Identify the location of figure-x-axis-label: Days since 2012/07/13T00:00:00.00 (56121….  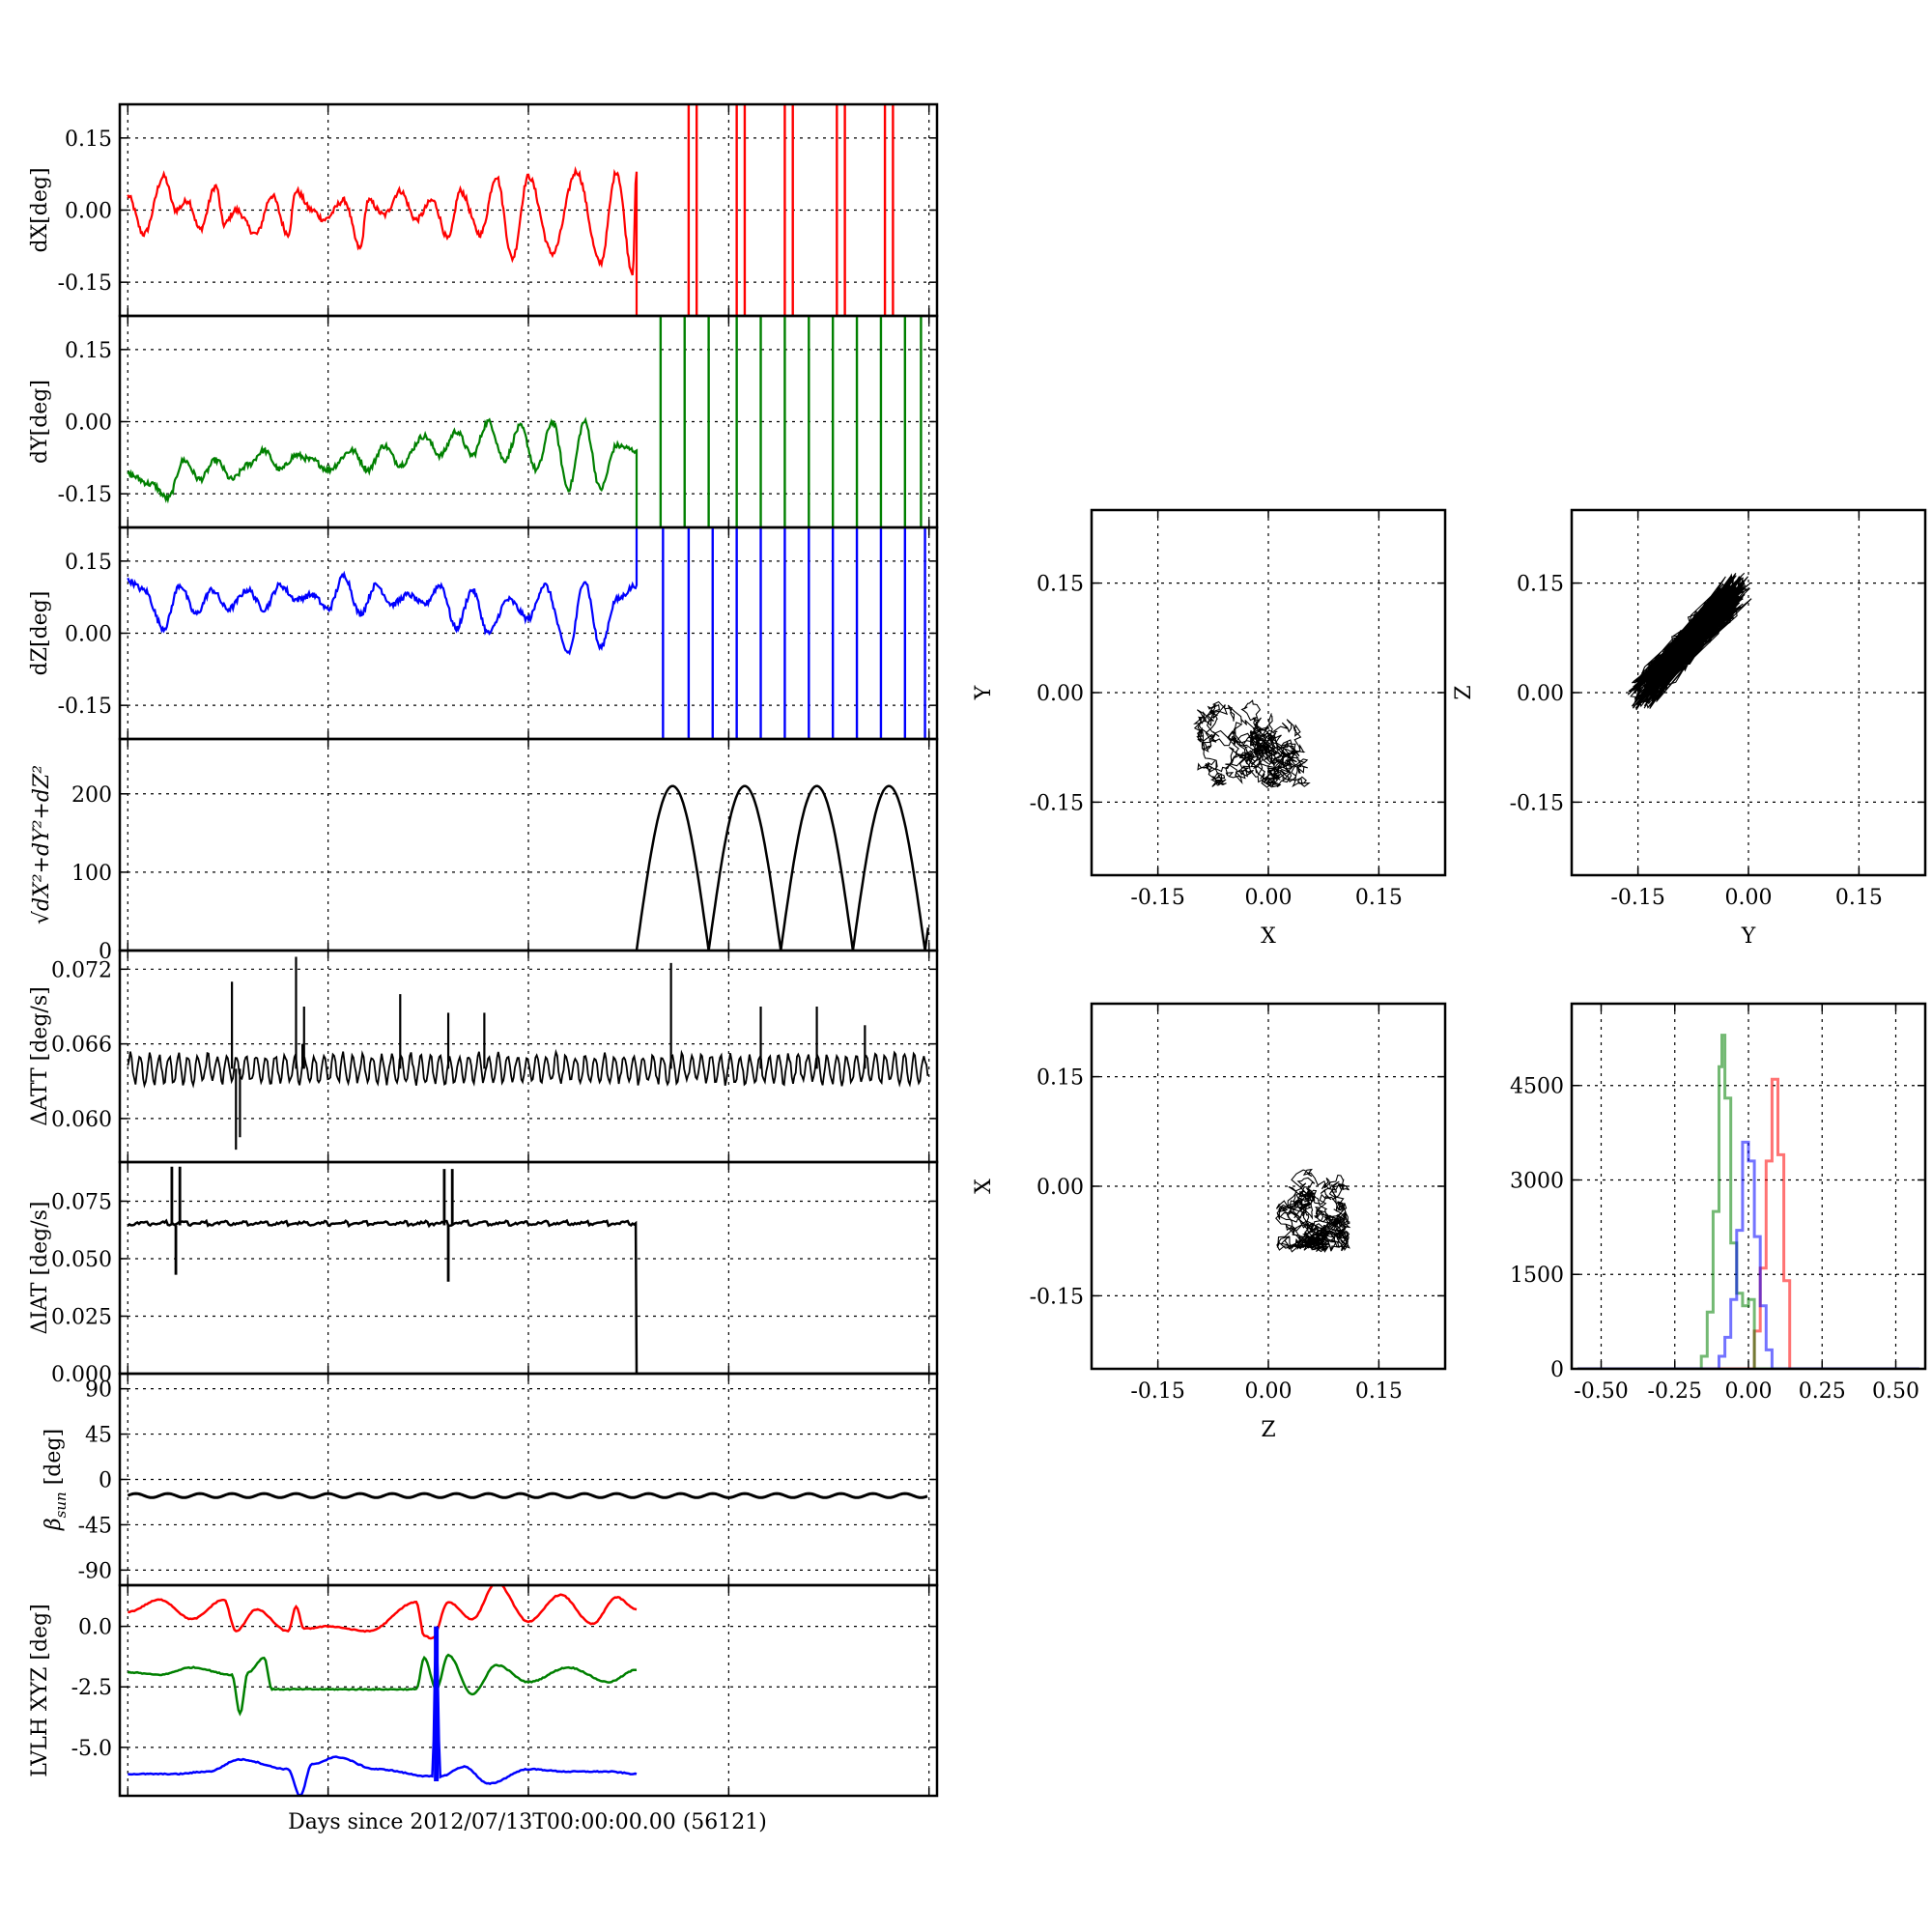
(527, 1822).